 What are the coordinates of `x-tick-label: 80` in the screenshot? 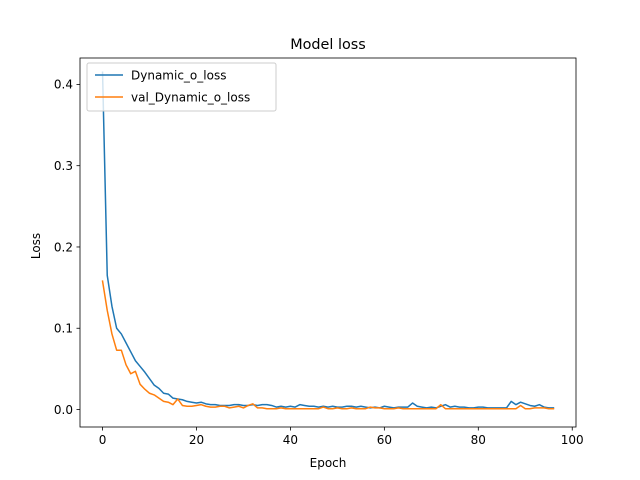 It's located at (478, 440).